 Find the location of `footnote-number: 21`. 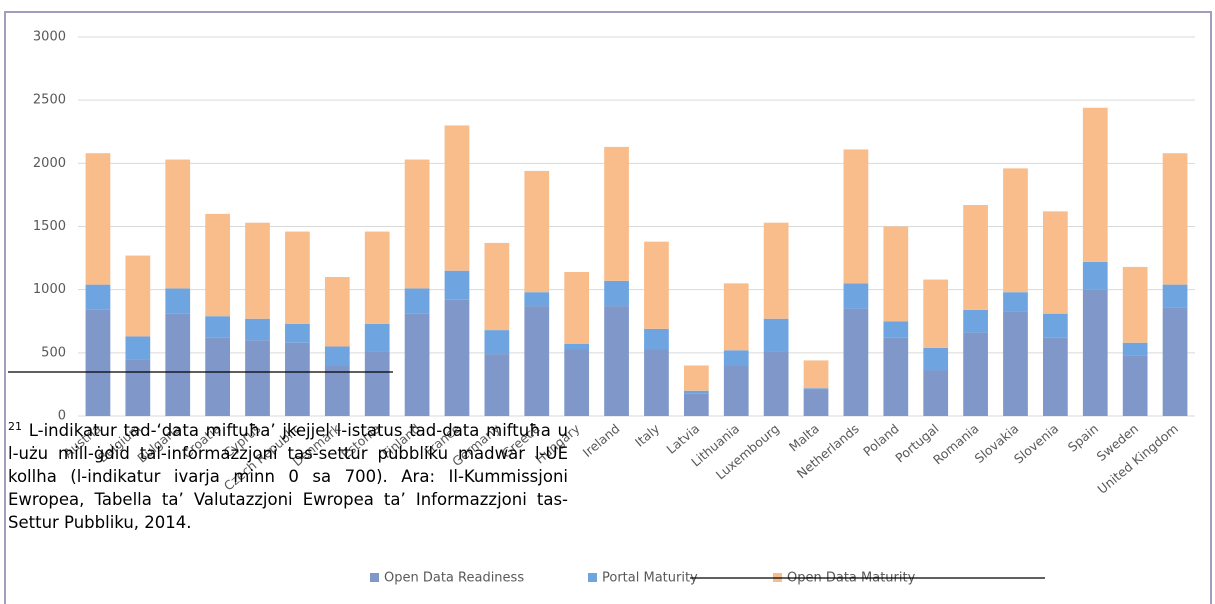

footnote-number: 21 is located at coordinates (15, 426).